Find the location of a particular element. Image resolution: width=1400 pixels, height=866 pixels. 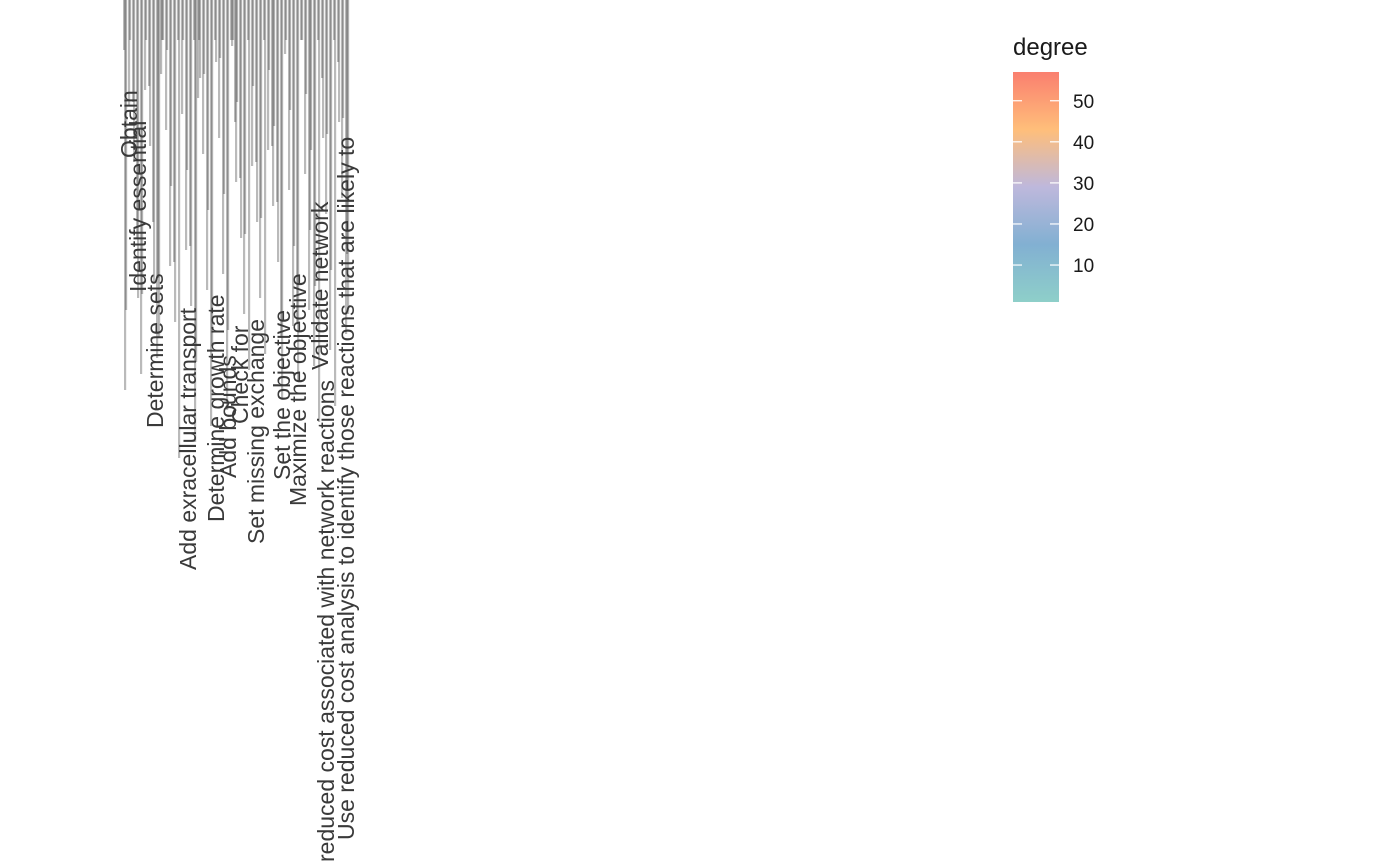

legend-ticks: 10 20 30 40 50 is located at coordinates (1053, 184).